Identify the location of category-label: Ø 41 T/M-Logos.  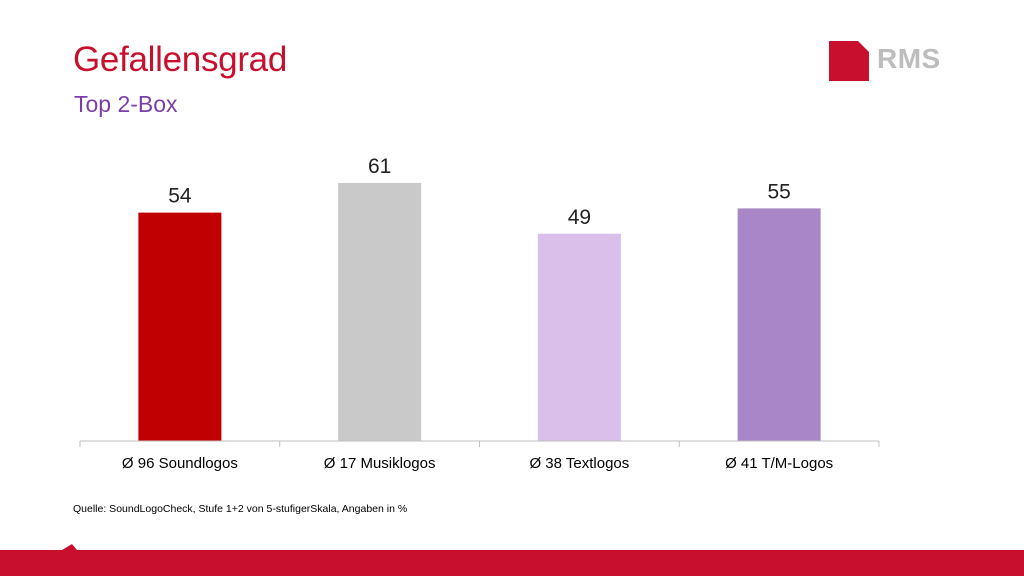
(779, 463).